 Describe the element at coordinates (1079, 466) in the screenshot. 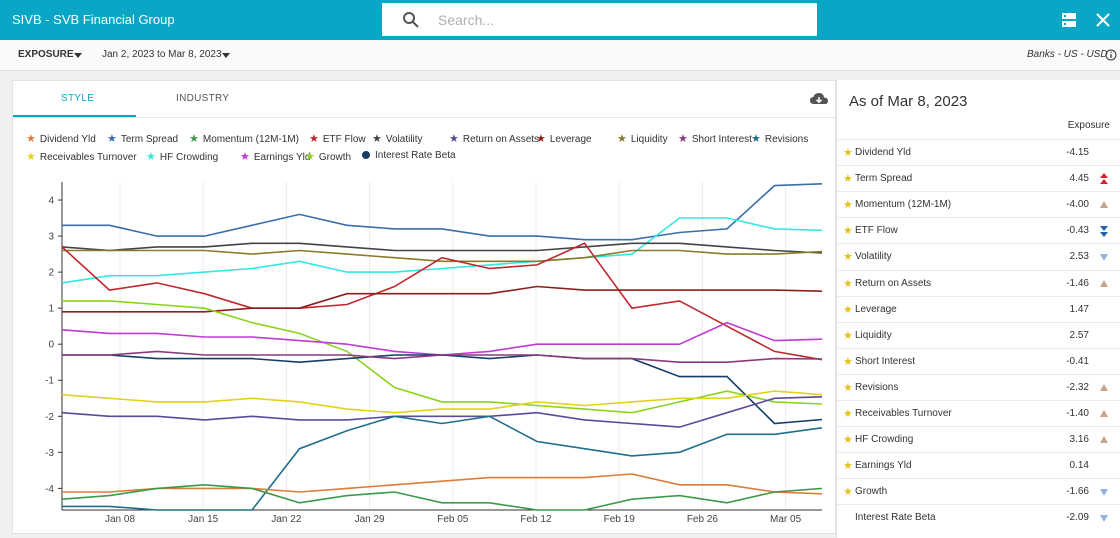

I see `exposure-value: 0.14` at that location.